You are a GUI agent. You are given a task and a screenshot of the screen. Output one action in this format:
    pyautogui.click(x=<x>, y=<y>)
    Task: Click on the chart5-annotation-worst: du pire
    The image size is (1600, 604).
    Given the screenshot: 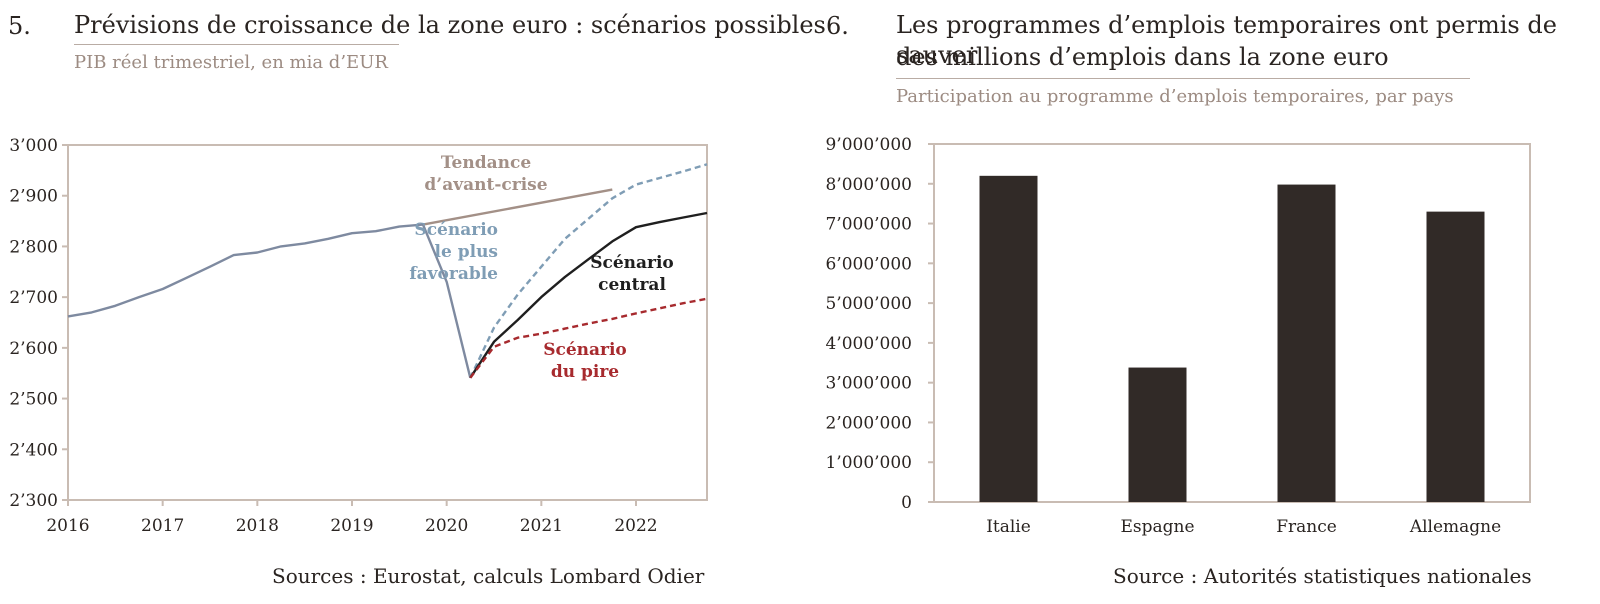 What is the action you would take?
    pyautogui.click(x=585, y=372)
    